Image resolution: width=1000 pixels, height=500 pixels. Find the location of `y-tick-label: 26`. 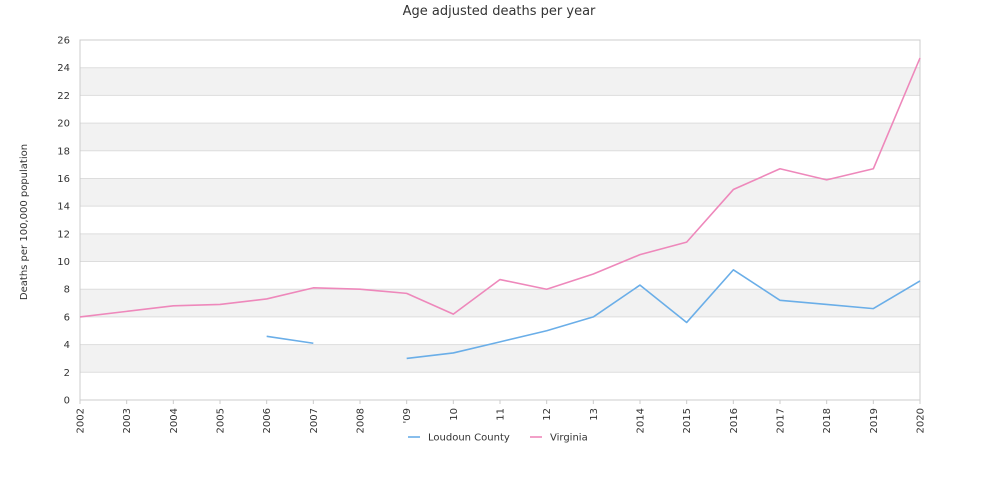

y-tick-label: 26 is located at coordinates (63, 41).